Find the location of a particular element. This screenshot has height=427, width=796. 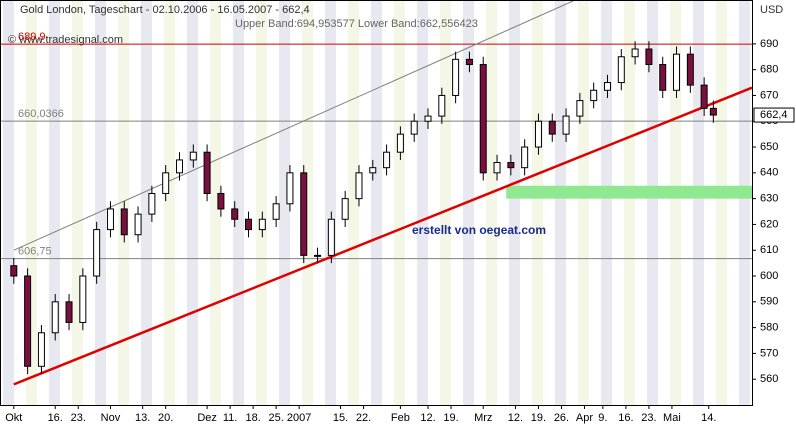

x-tick-label: 25. is located at coordinates (275, 418).